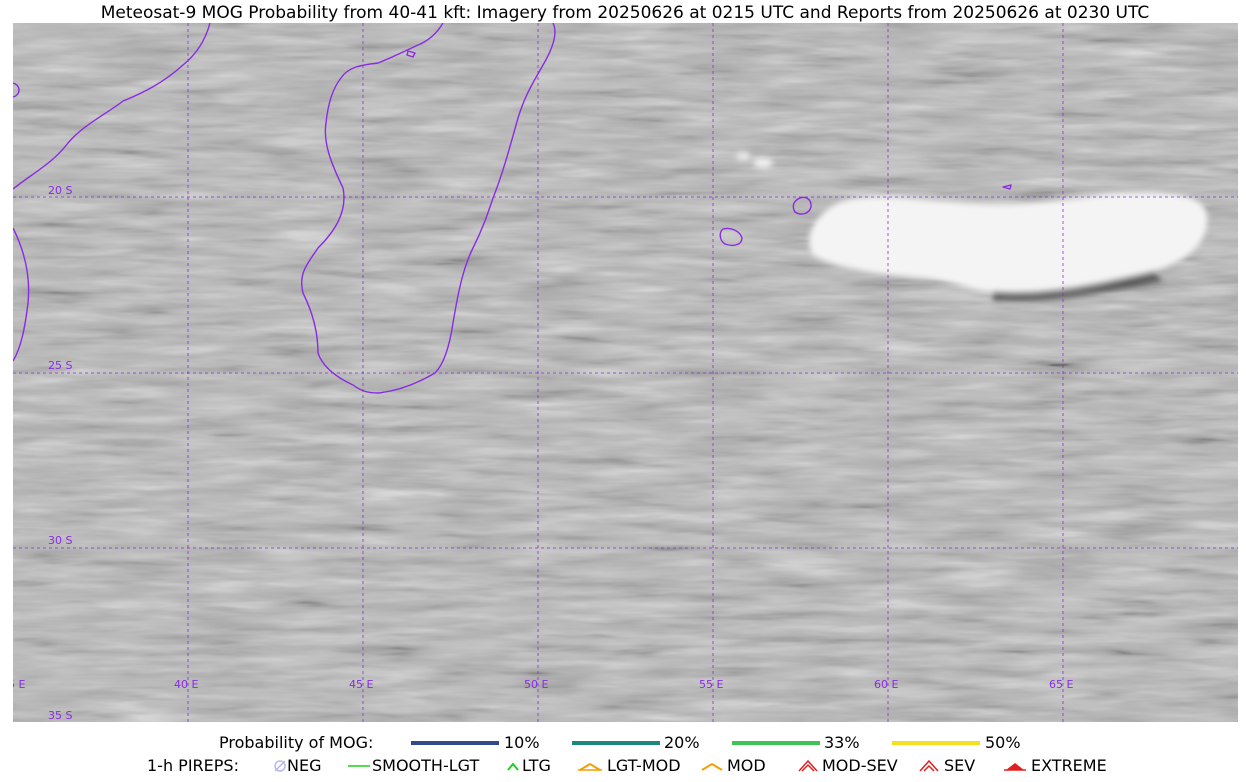  What do you see at coordinates (513, 766) in the screenshot?
I see `ltg-icon` at bounding box center [513, 766].